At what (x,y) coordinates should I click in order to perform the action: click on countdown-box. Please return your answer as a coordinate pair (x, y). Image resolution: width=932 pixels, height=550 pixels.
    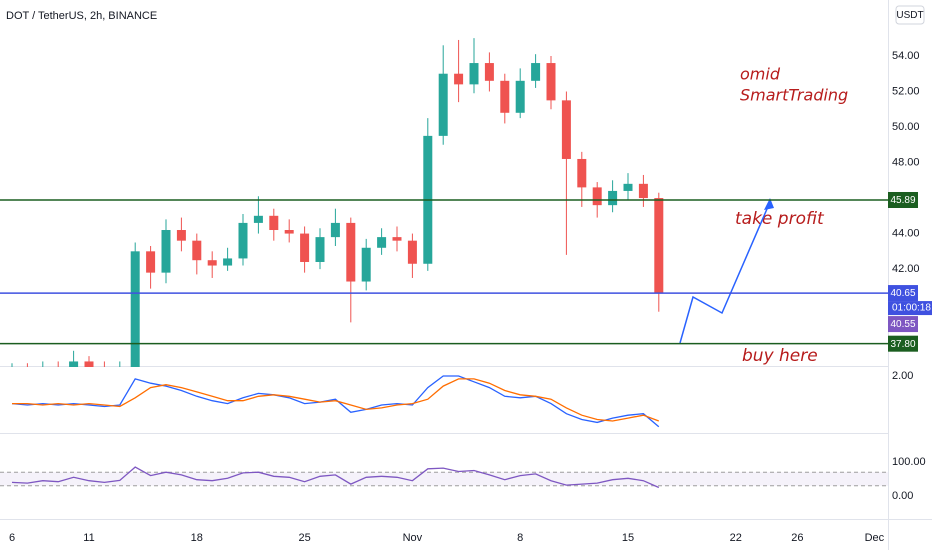
    Looking at the image, I should click on (910, 308).